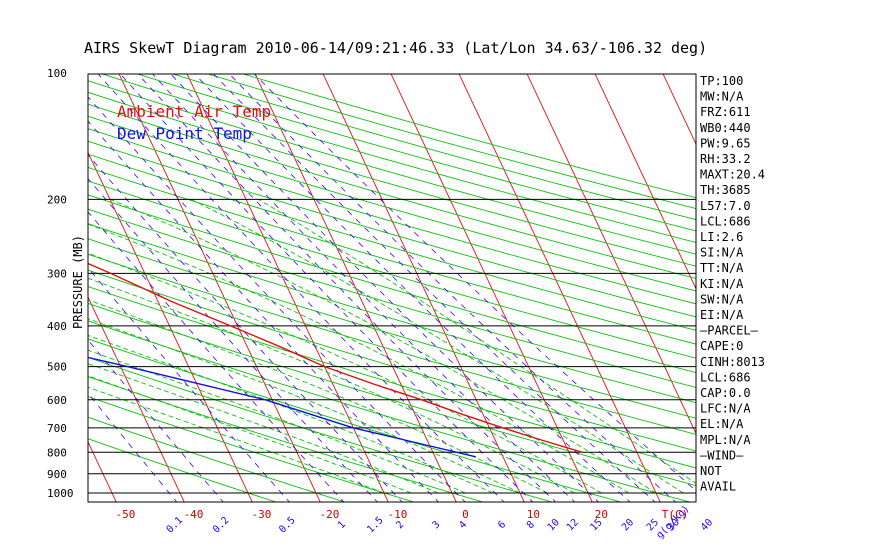 The width and height of the screenshot is (870, 560). I want to click on pressure-tick-label: 700, so click(57, 428).